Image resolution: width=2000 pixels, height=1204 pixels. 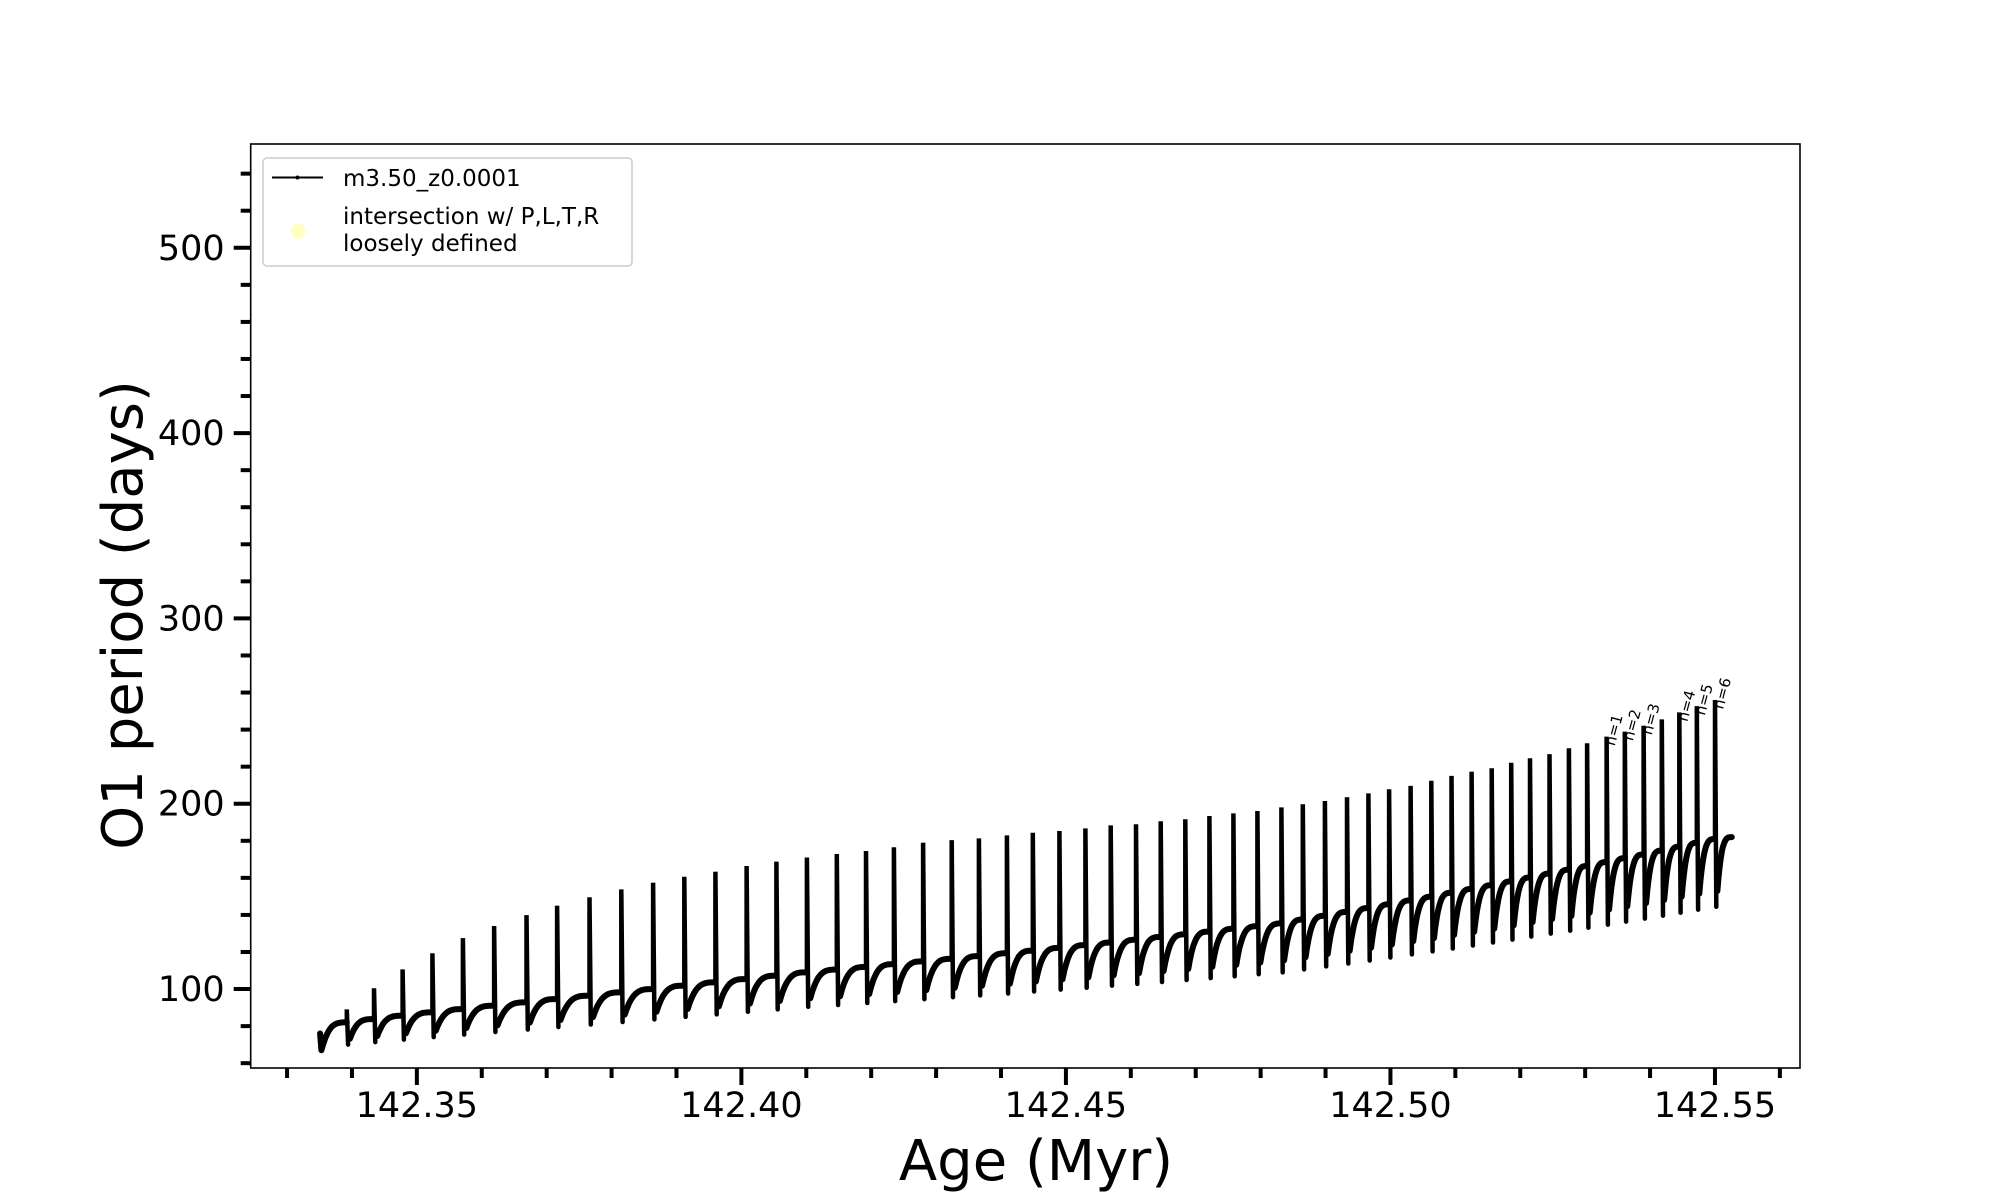 I want to click on legend-label-intersection-line1: intersection w/ P,L,T,R, so click(x=471, y=217).